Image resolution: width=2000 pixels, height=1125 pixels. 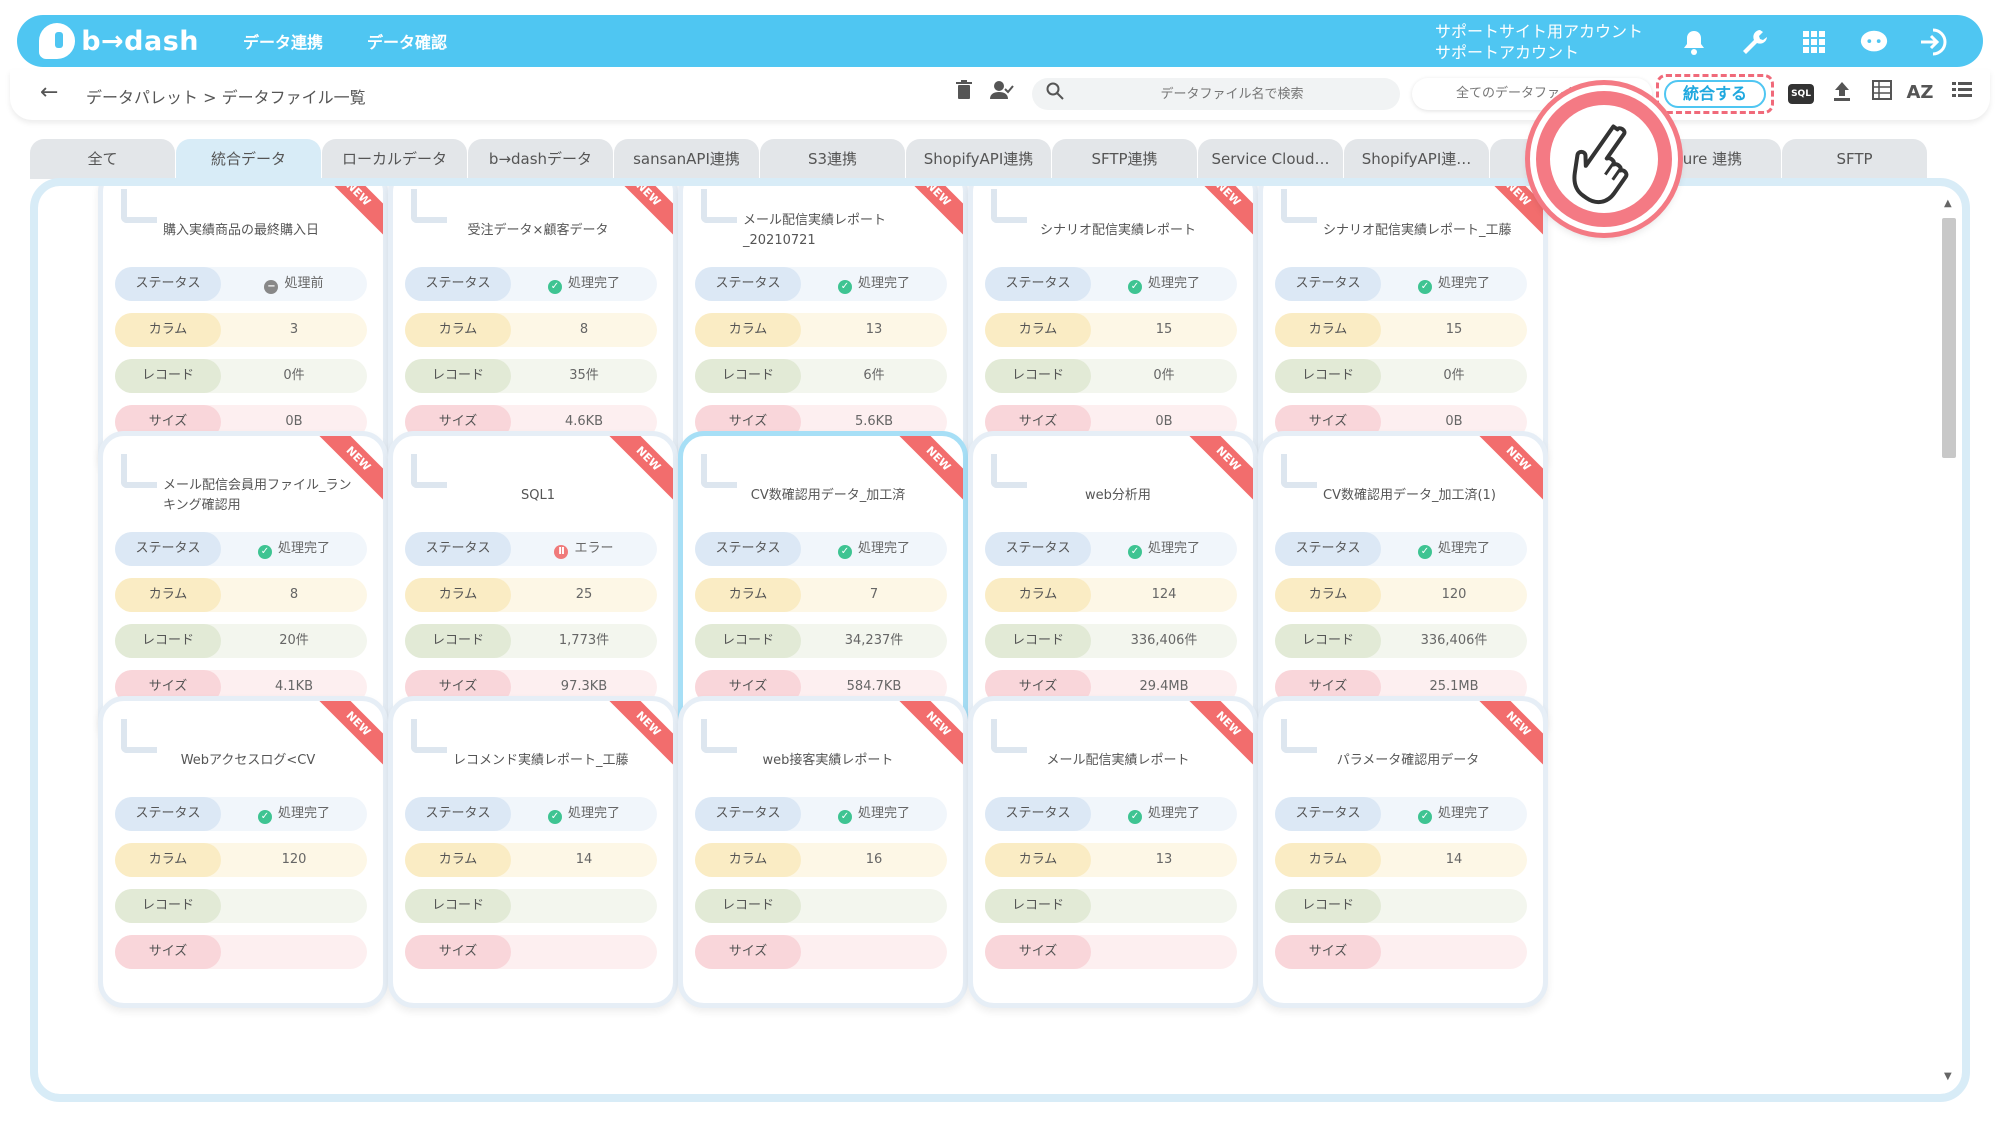 I want to click on data-file-title: Webアクセスログ<CV, so click(x=248, y=760).